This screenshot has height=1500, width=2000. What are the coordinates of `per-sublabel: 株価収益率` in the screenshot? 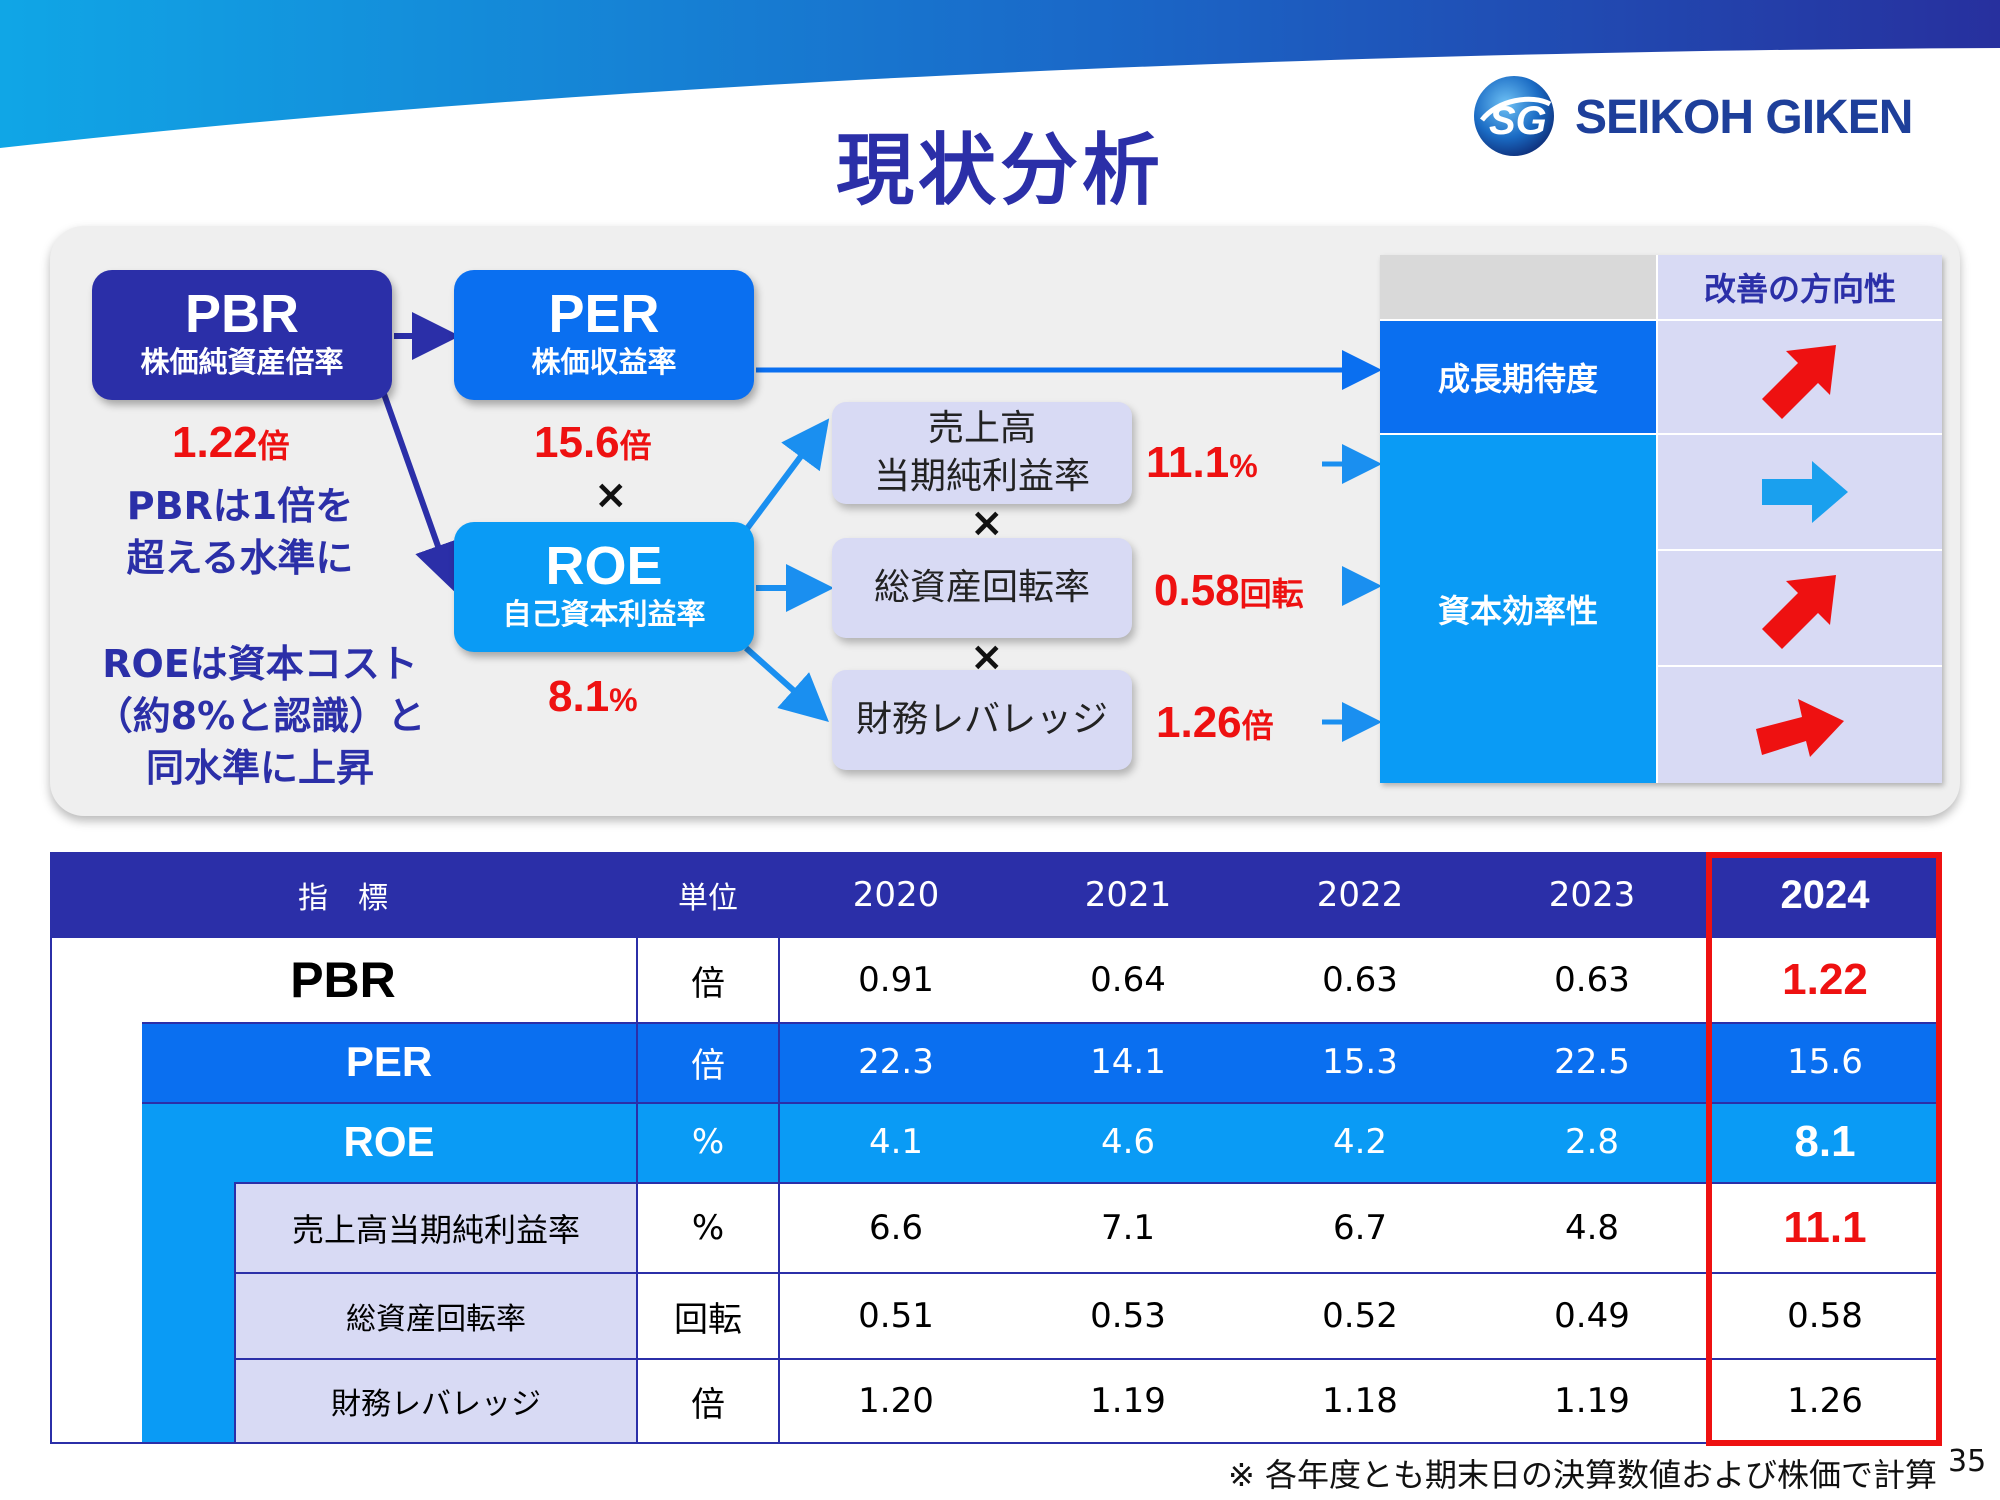 It's located at (604, 362).